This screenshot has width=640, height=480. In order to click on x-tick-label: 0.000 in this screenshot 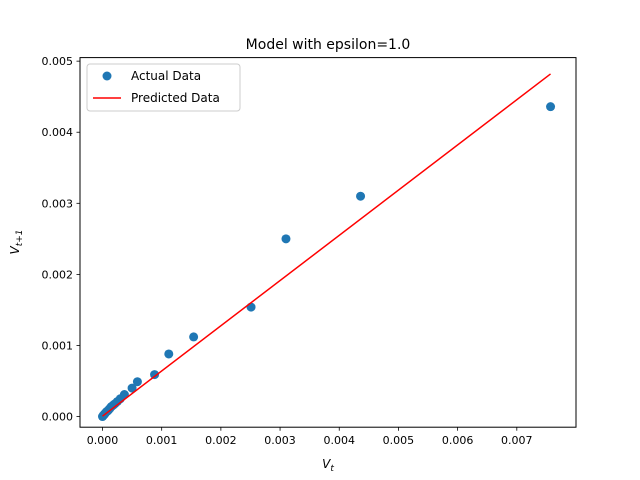, I will do `click(103, 440)`.